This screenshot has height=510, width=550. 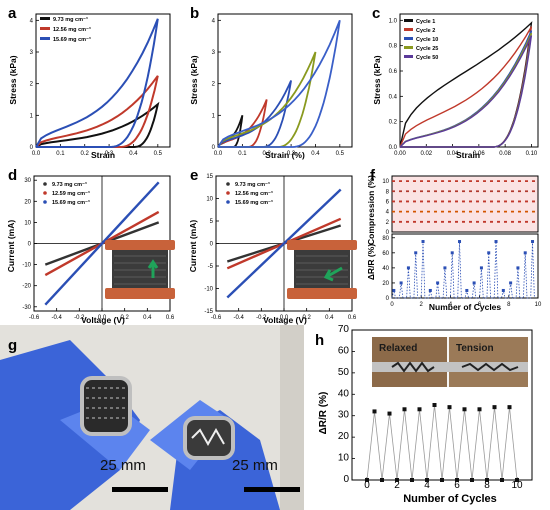 I want to click on panel-a-ytick-label: 0, so click(x=32, y=148).